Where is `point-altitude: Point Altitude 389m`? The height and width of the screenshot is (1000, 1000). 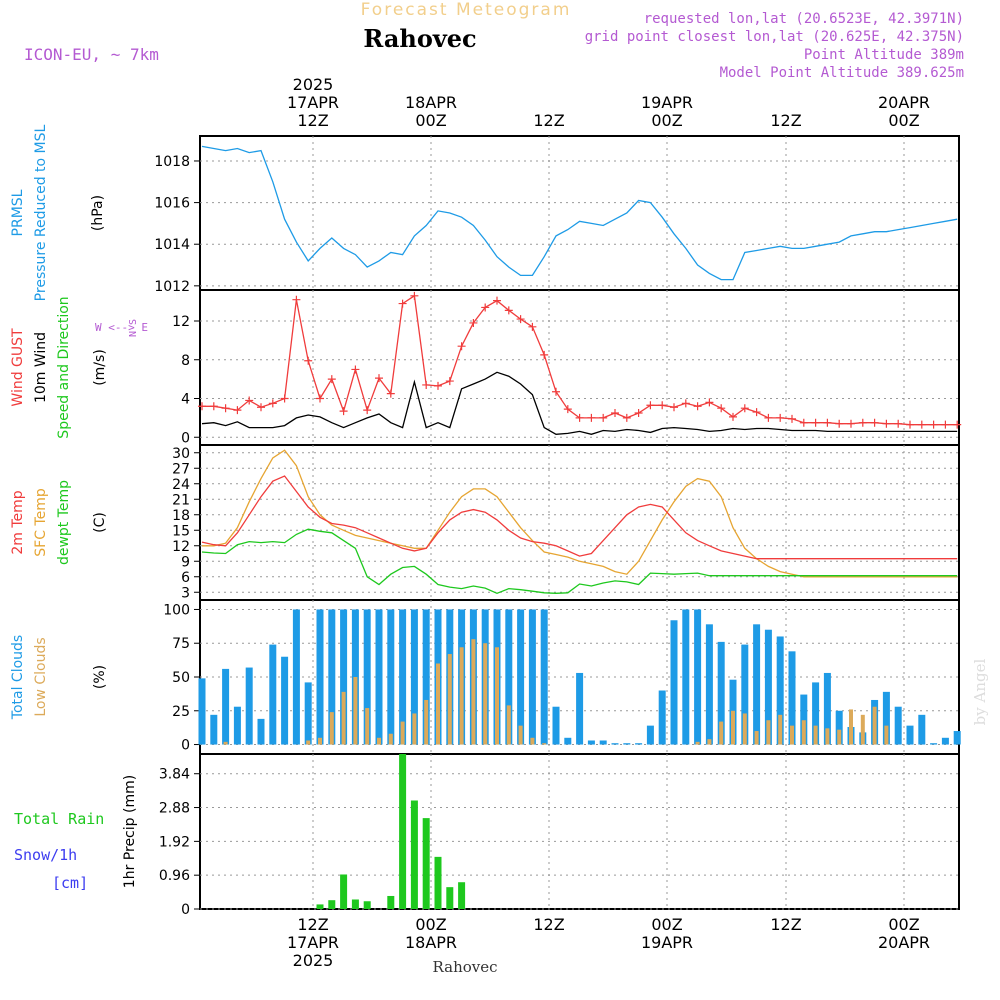
point-altitude: Point Altitude 389m is located at coordinates (884, 55).